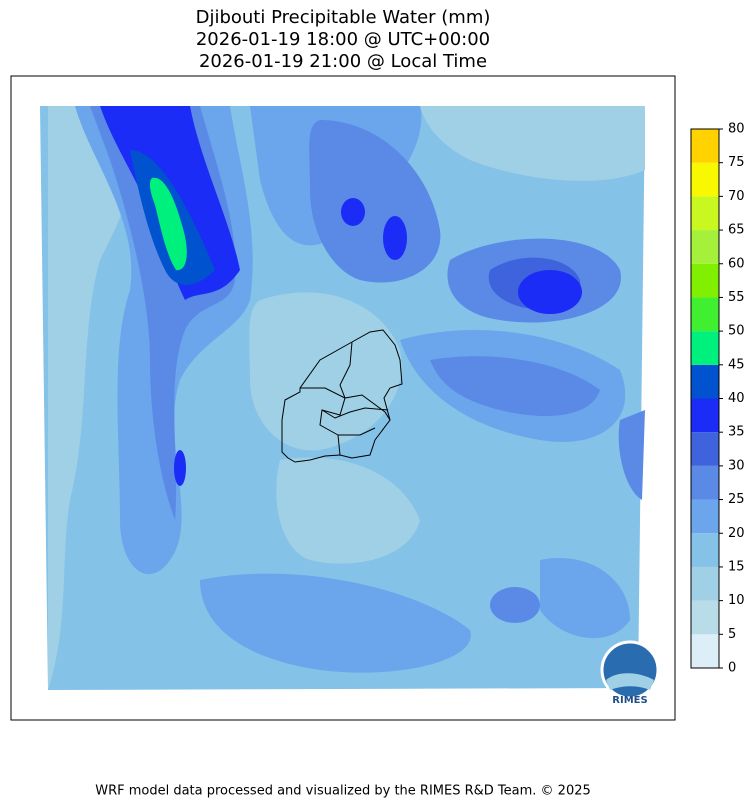 The image size is (755, 812). I want to click on title-line: Djibouti Precipitable Water (mm), so click(343, 17).